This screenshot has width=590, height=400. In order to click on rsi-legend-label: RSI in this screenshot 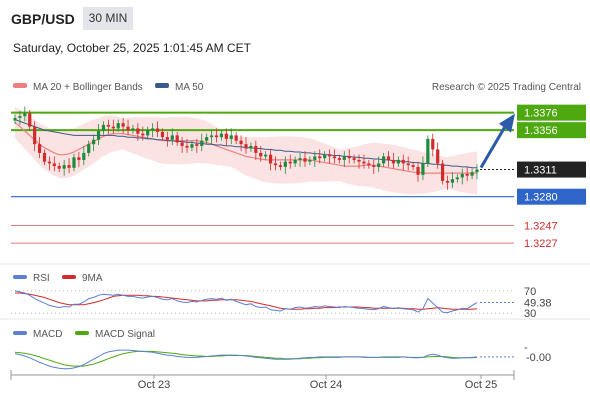, I will do `click(41, 278)`.